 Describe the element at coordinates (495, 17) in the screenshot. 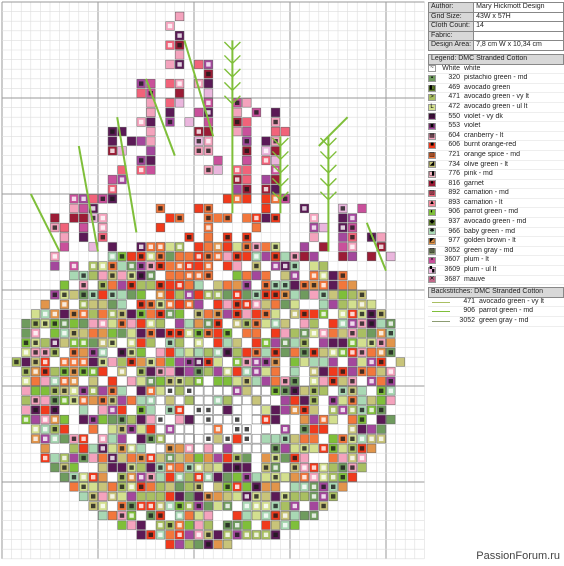

I see `design-info-row: Grid Size: 43W x 57H` at that location.